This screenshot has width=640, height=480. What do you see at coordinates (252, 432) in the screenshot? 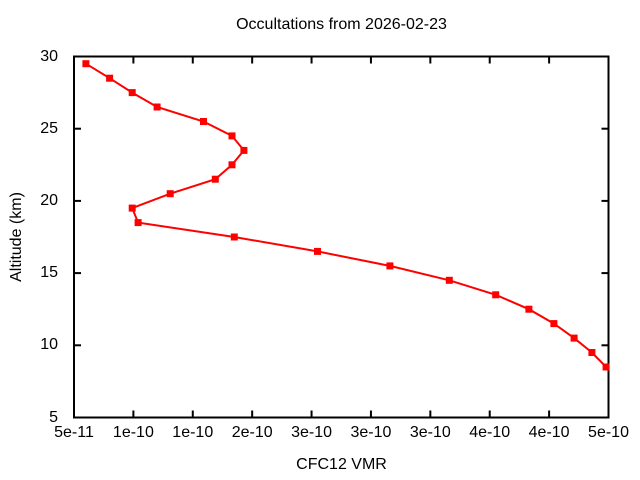
I see `x-tick-label: 2e-10` at bounding box center [252, 432].